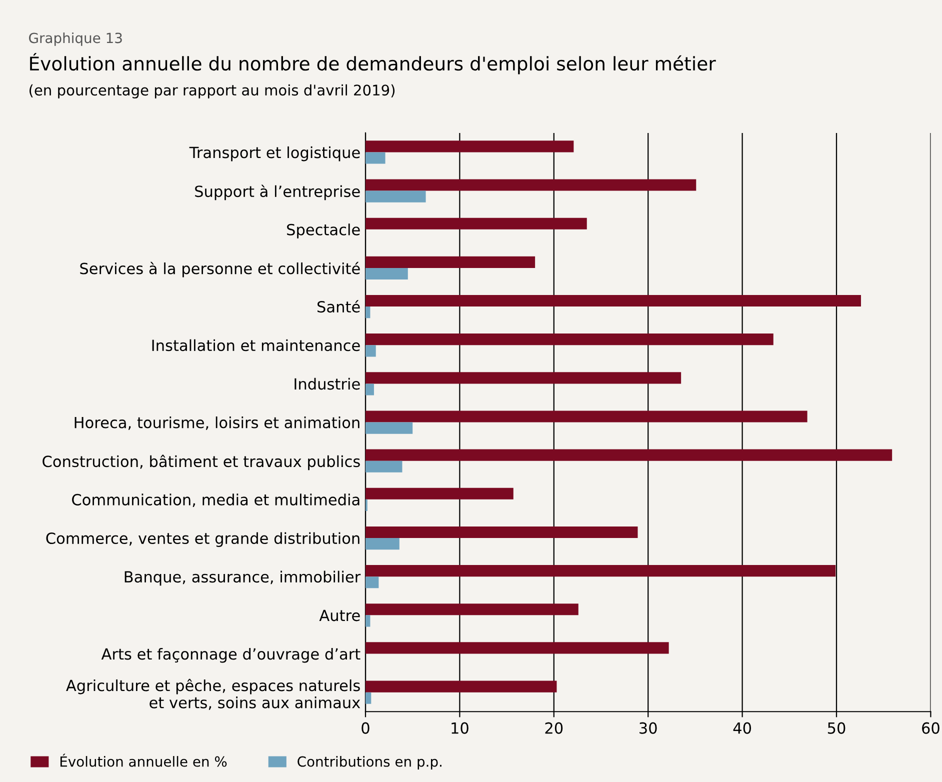  What do you see at coordinates (339, 616) in the screenshot?
I see `y-tick-label: Autre` at bounding box center [339, 616].